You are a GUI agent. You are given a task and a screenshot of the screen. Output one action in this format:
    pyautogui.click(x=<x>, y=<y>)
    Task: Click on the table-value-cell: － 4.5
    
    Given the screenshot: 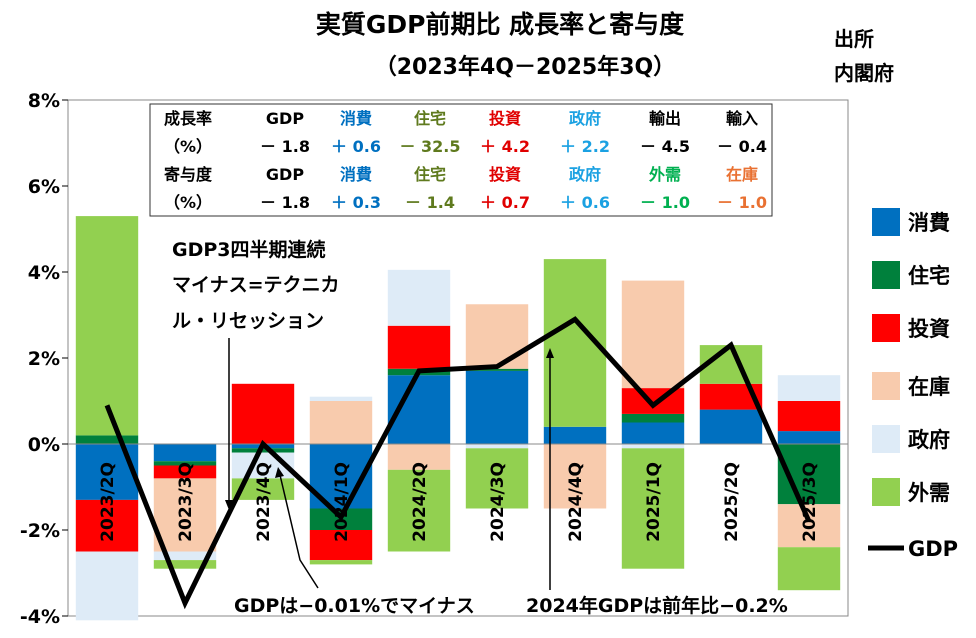 What is the action you would take?
    pyautogui.click(x=665, y=146)
    